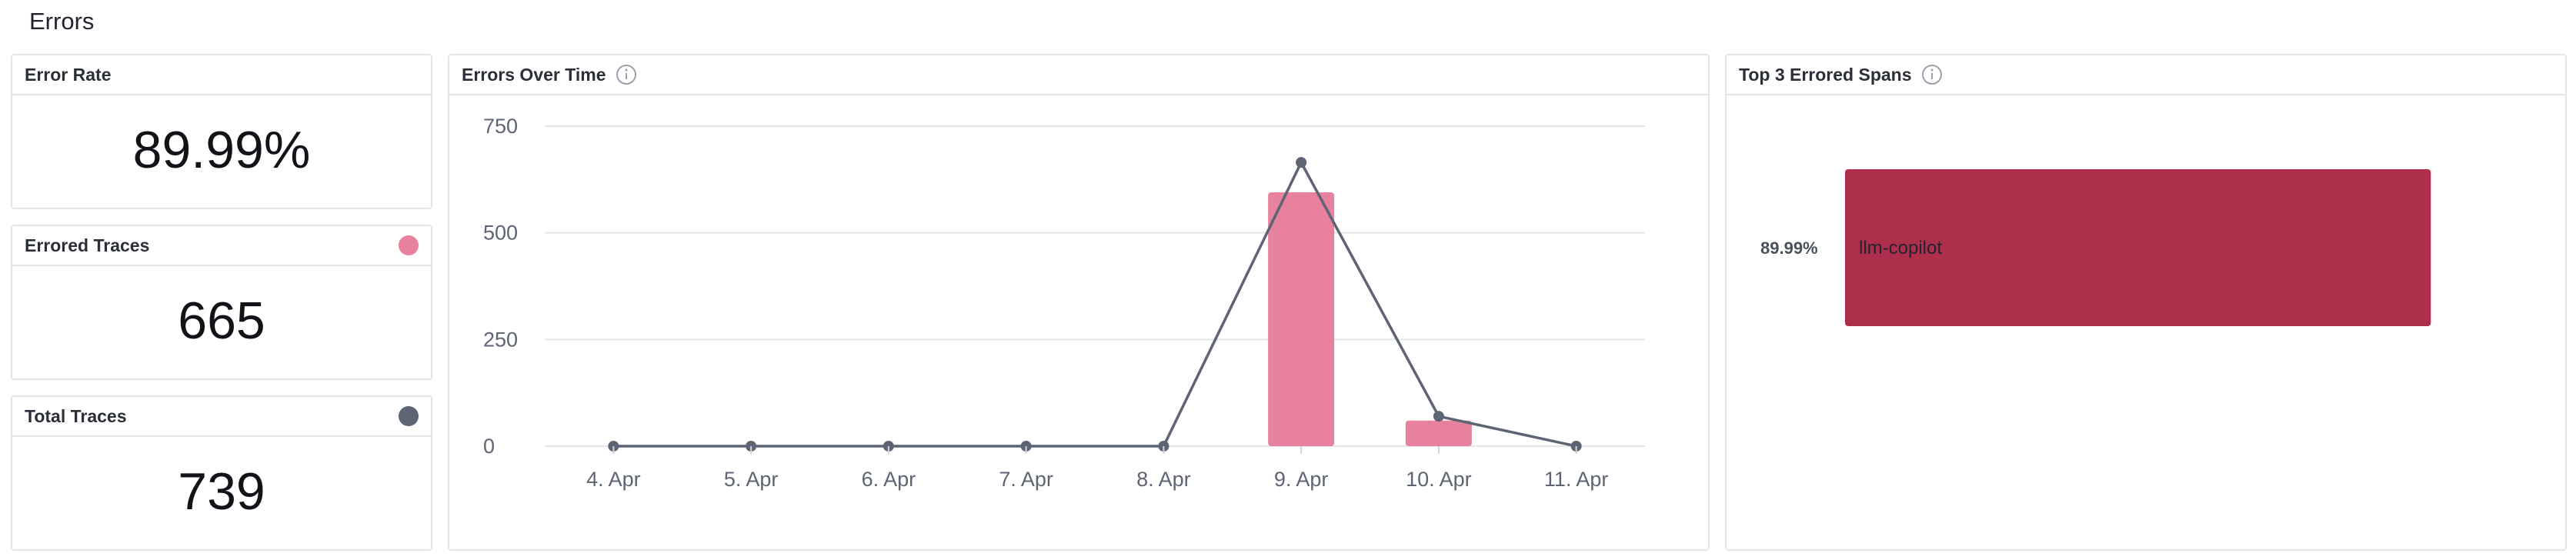  What do you see at coordinates (1901, 248) in the screenshot?
I see `span-name-label: llm-copilot` at bounding box center [1901, 248].